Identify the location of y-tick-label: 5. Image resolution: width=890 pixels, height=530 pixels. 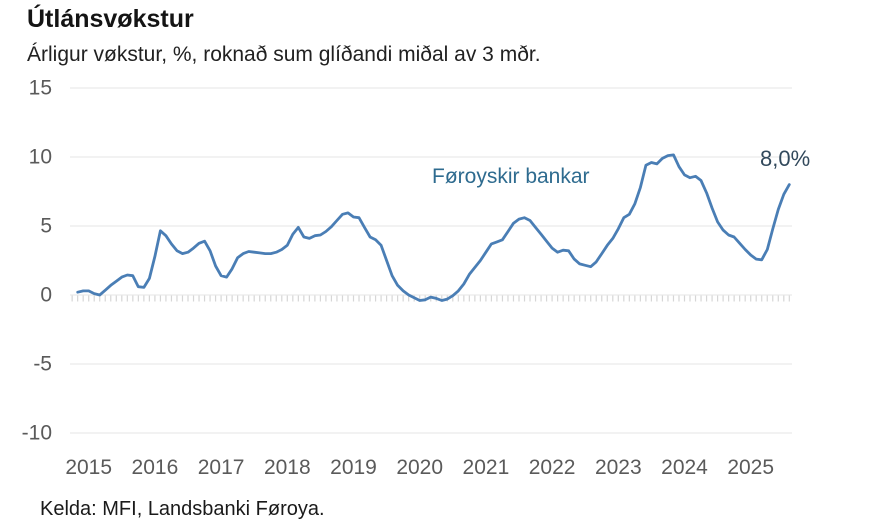
(46, 226).